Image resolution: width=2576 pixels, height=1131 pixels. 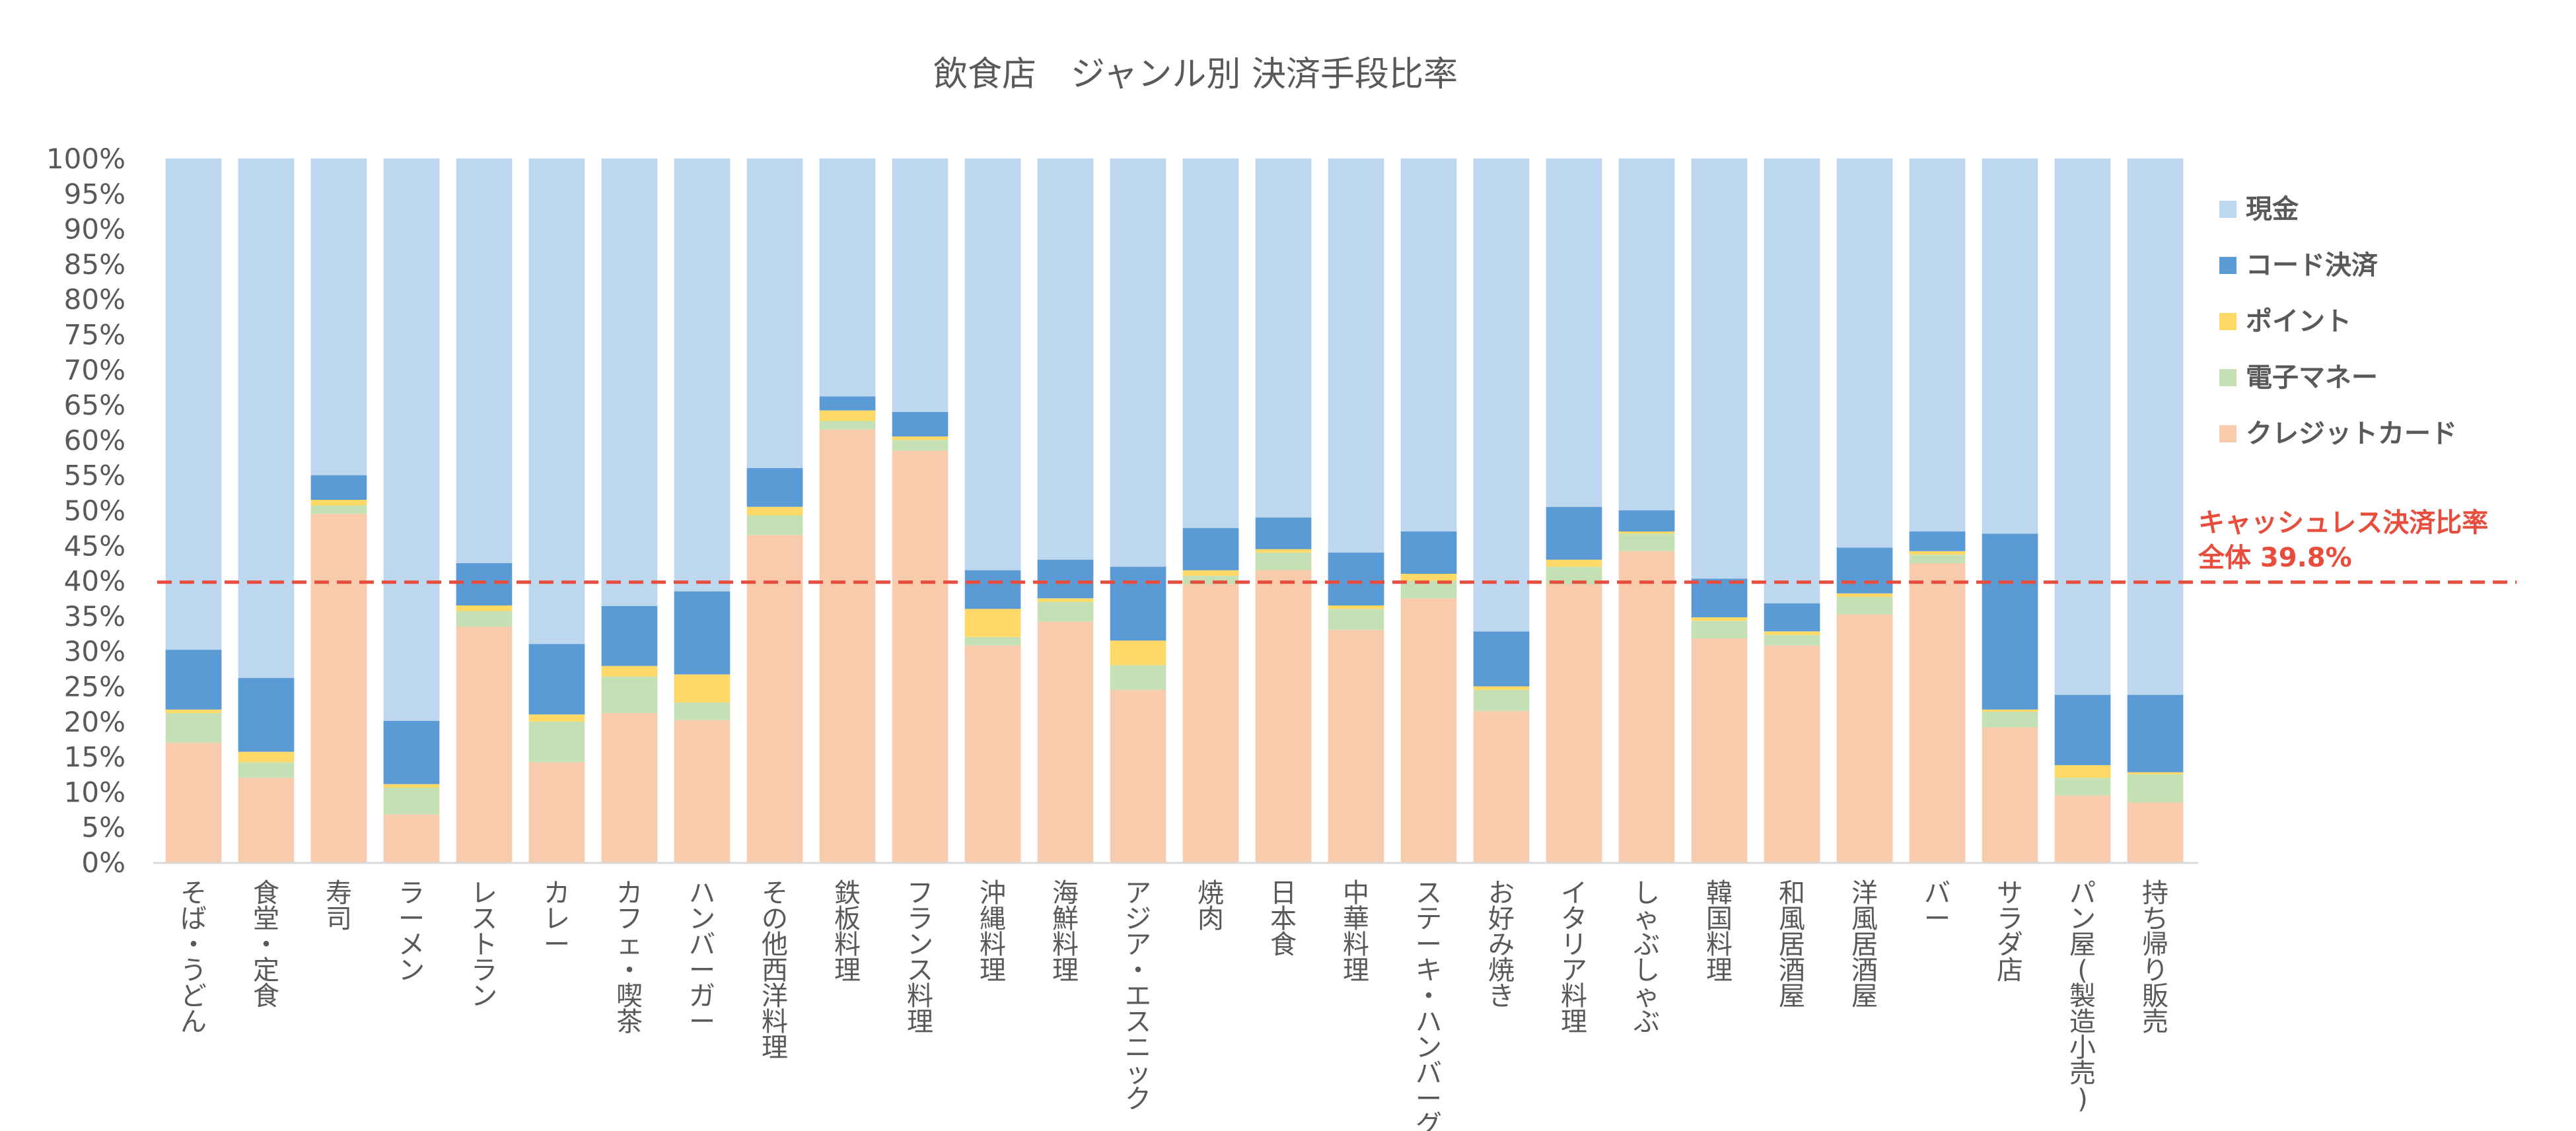 I want to click on category-label: 持ち帰り販売, so click(x=2155, y=957).